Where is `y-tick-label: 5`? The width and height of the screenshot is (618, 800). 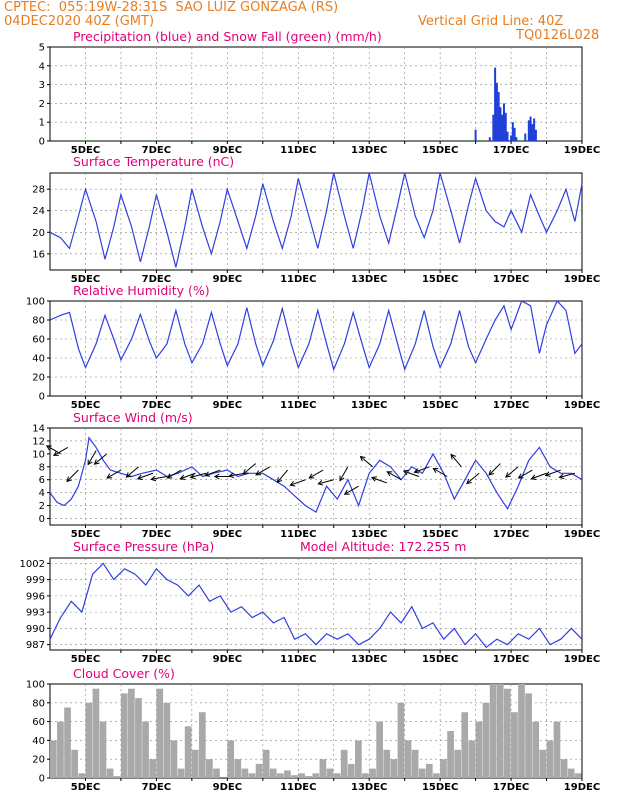
y-tick-label: 5 is located at coordinates (42, 48).